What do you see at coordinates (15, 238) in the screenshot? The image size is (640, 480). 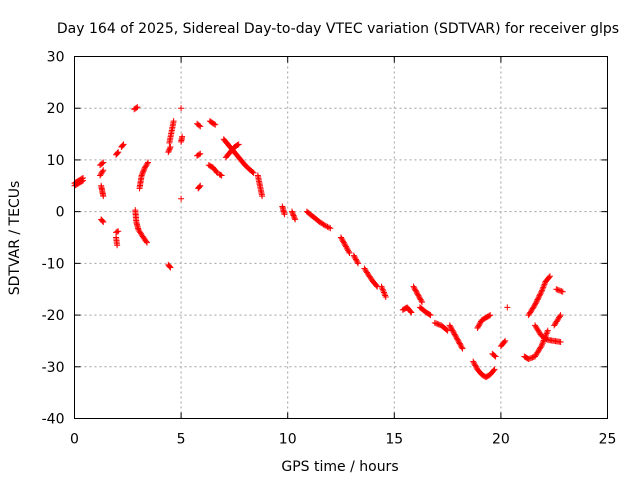 I see `y-axis-title: SDTVAR / TECUs` at bounding box center [15, 238].